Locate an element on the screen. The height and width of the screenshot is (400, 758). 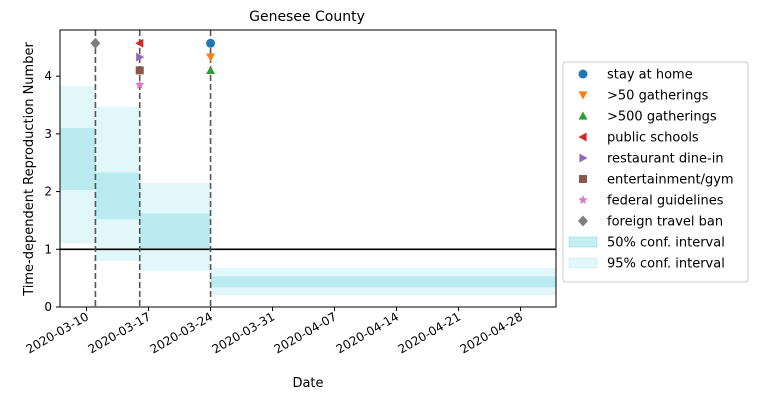
legend-label: 50% conf. interval is located at coordinates (666, 243).